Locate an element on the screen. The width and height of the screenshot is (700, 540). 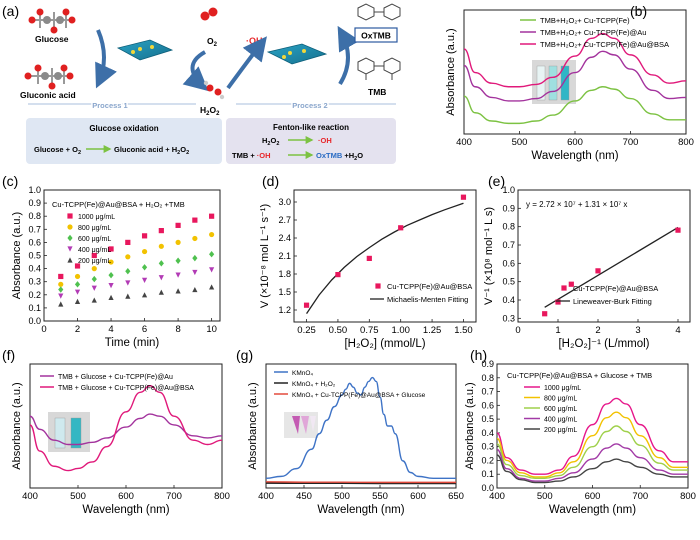
y-tick-label: 1.8 is located at coordinates (284, 274).